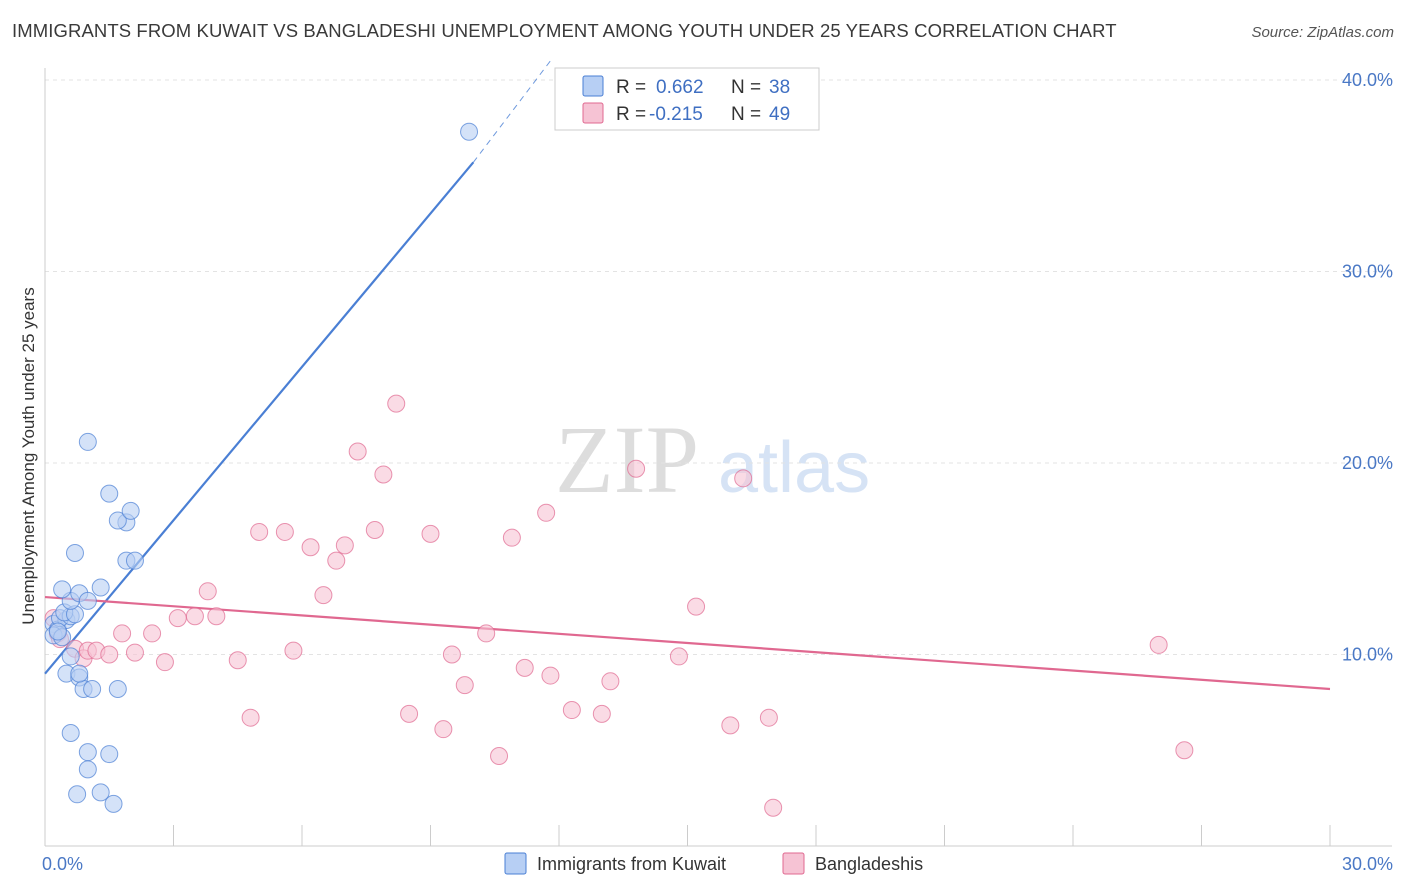 The image size is (1406, 892). I want to click on y-tick-label: 10.0%, so click(1367, 655).